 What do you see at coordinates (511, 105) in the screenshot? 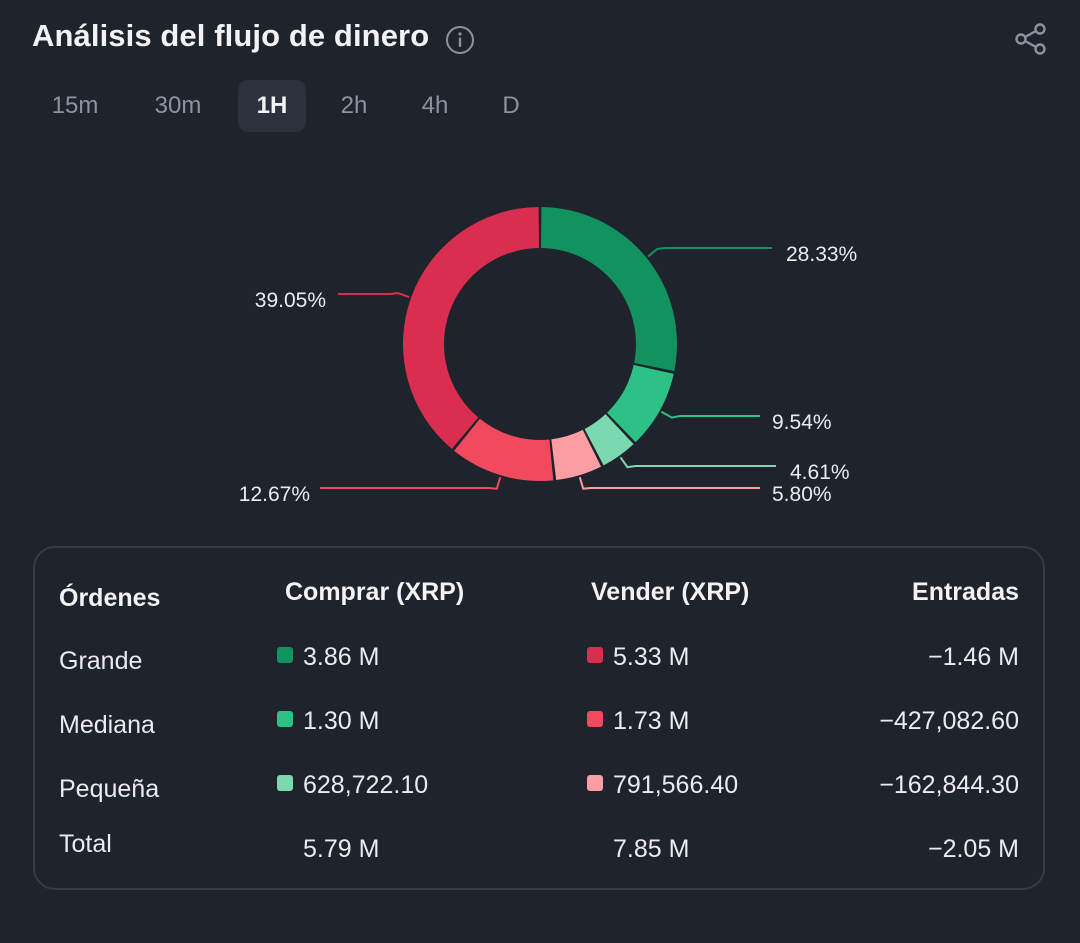
I see `tab-d: D` at bounding box center [511, 105].